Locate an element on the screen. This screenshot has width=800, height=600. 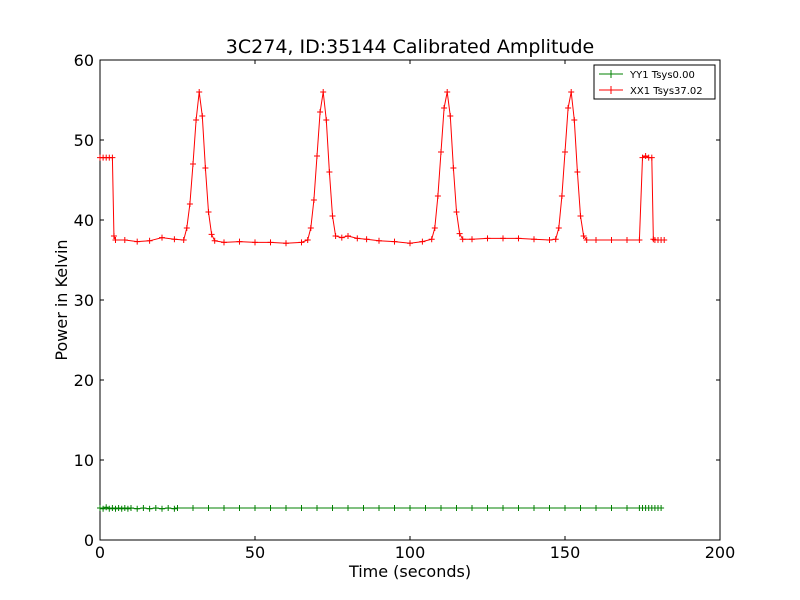
legend-box is located at coordinates (654, 82).